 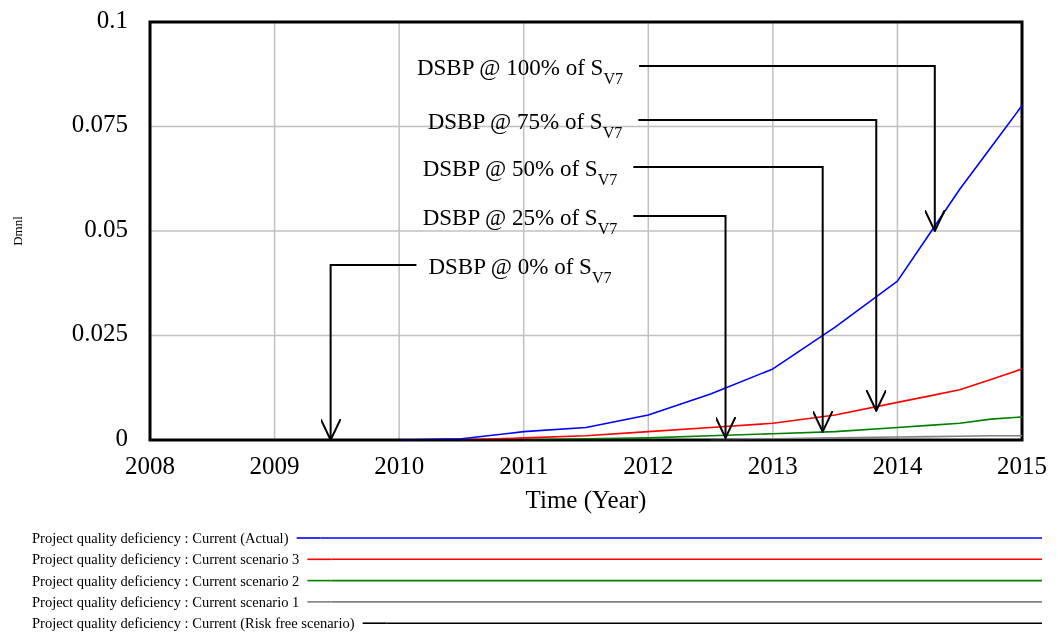 What do you see at coordinates (106, 228) in the screenshot?
I see `y-tick-label: 0.05` at bounding box center [106, 228].